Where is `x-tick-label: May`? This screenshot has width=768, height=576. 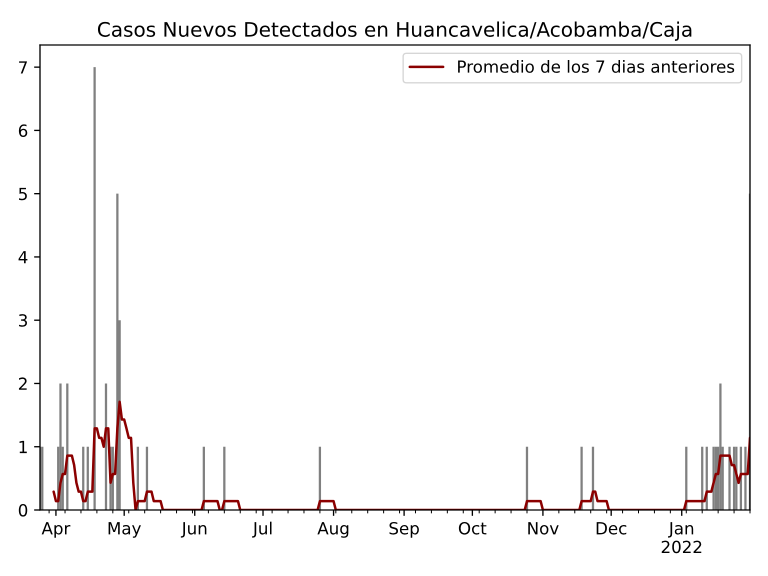
x-tick-label: May is located at coordinates (124, 530).